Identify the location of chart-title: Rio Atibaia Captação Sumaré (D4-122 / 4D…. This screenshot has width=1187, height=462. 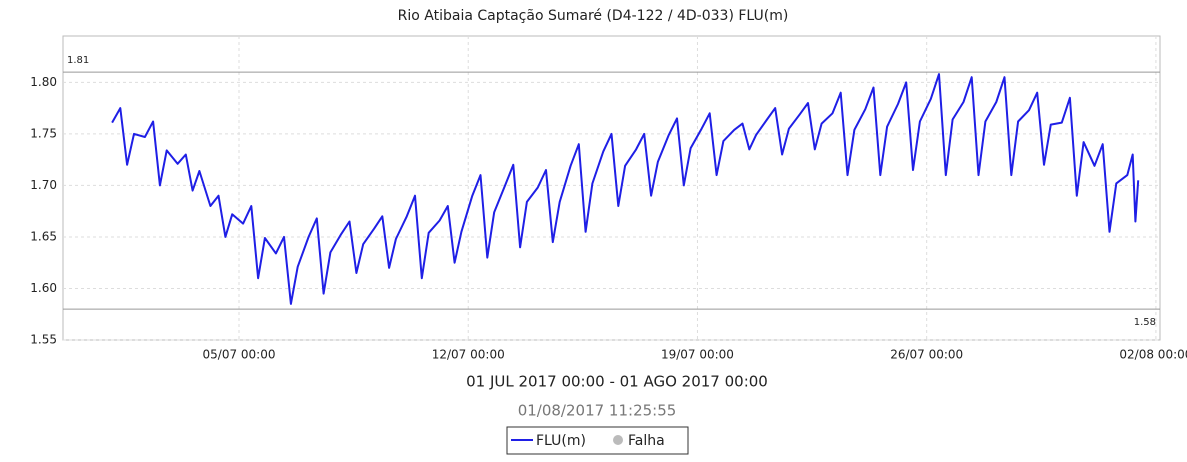
(593, 16).